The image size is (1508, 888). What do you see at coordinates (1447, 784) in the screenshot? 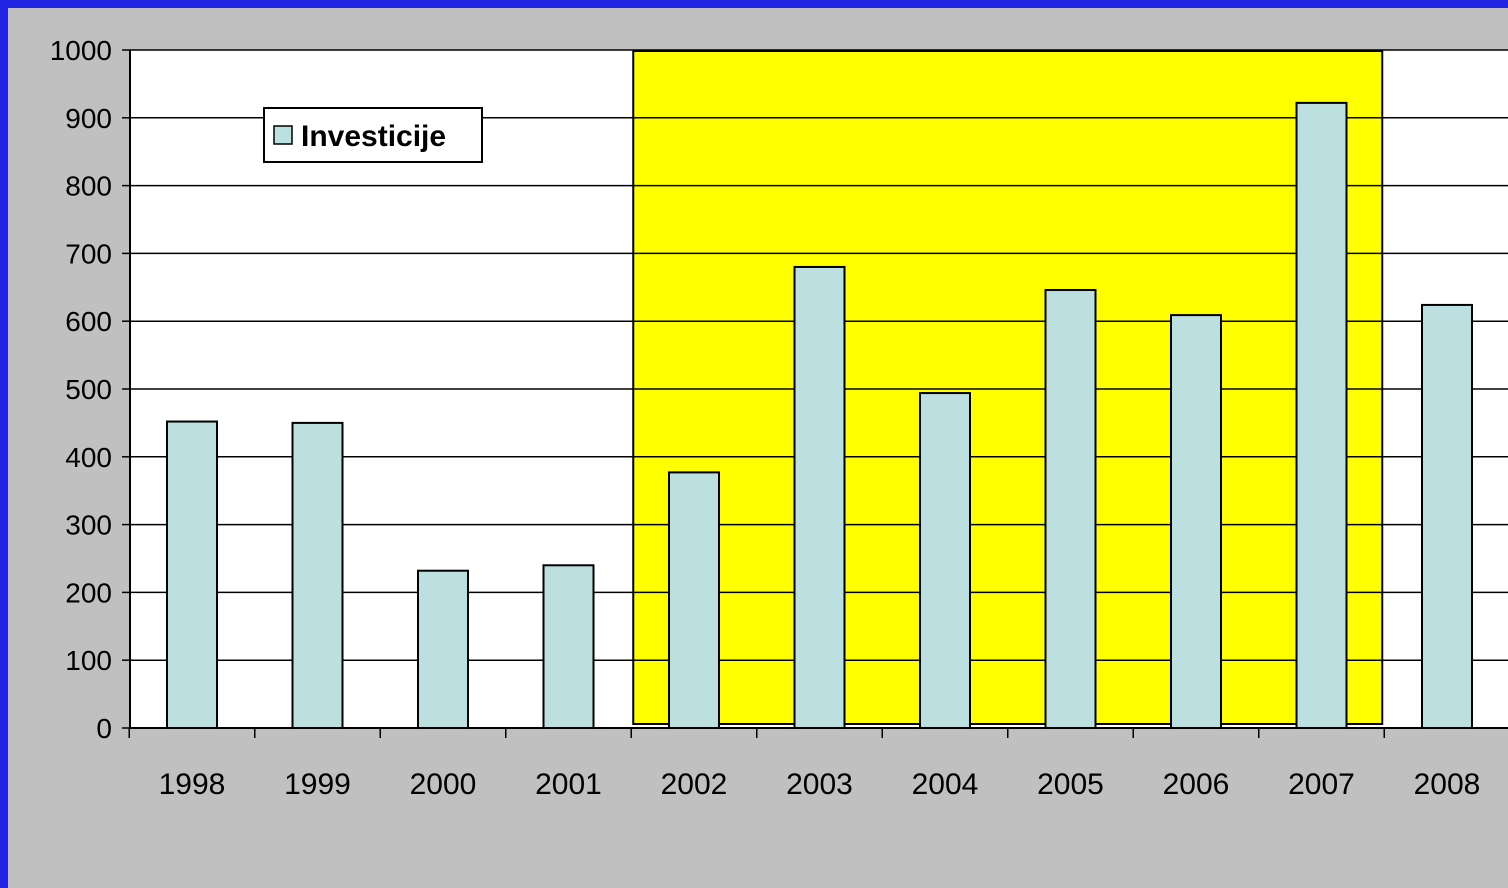
I see `x-tick-label: 2008` at bounding box center [1447, 784].